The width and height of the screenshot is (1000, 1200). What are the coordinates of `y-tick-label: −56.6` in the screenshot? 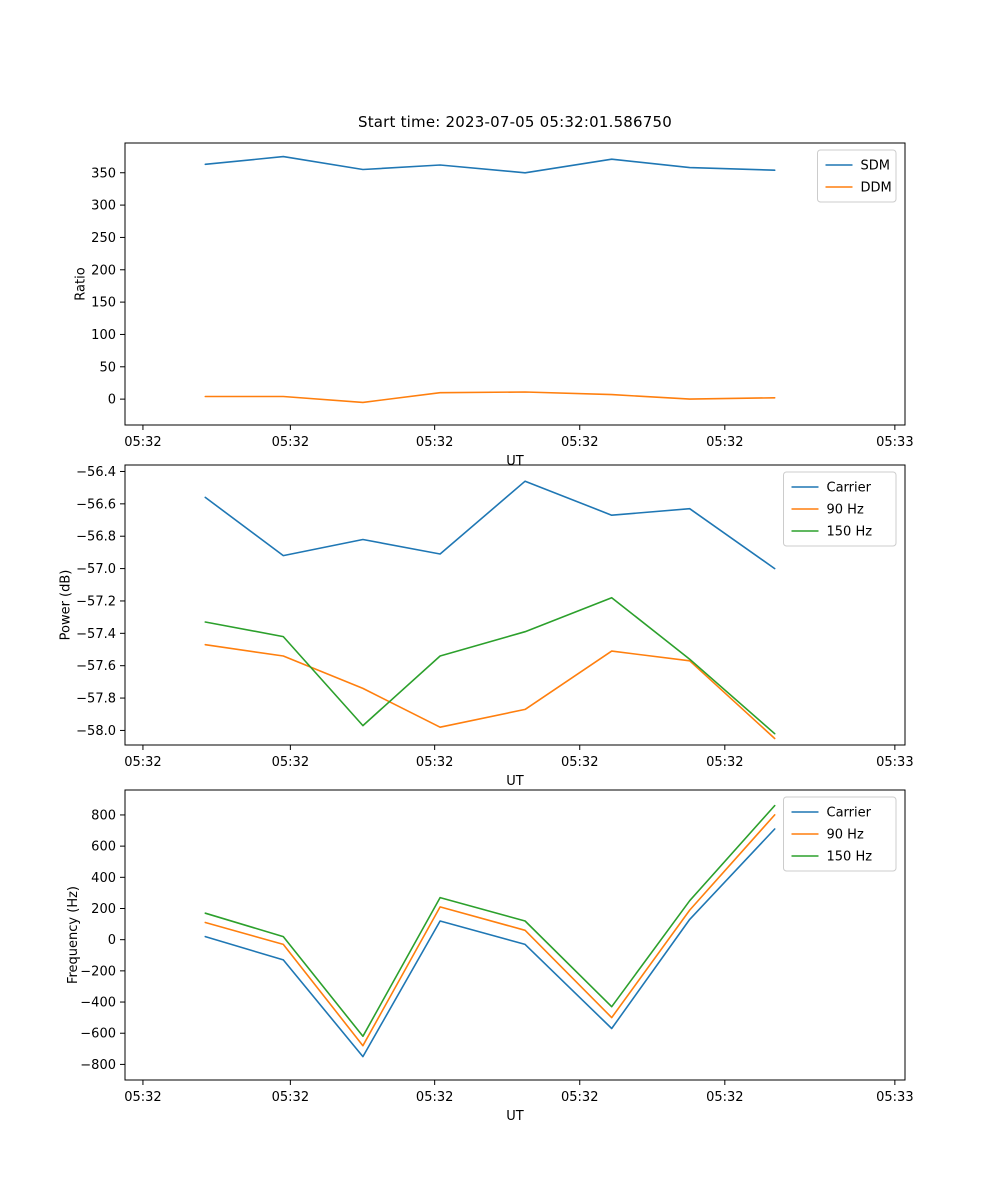 It's located at (96, 504).